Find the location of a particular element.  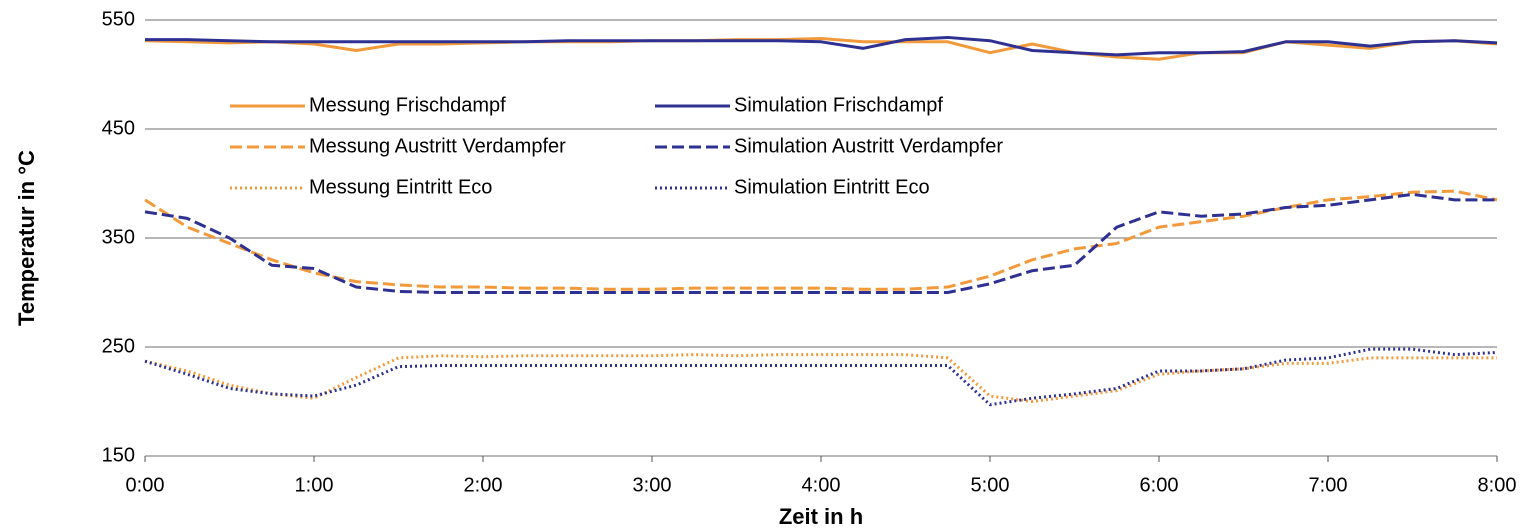

legend-label: Simulation Eintritt Eco is located at coordinates (832, 187).